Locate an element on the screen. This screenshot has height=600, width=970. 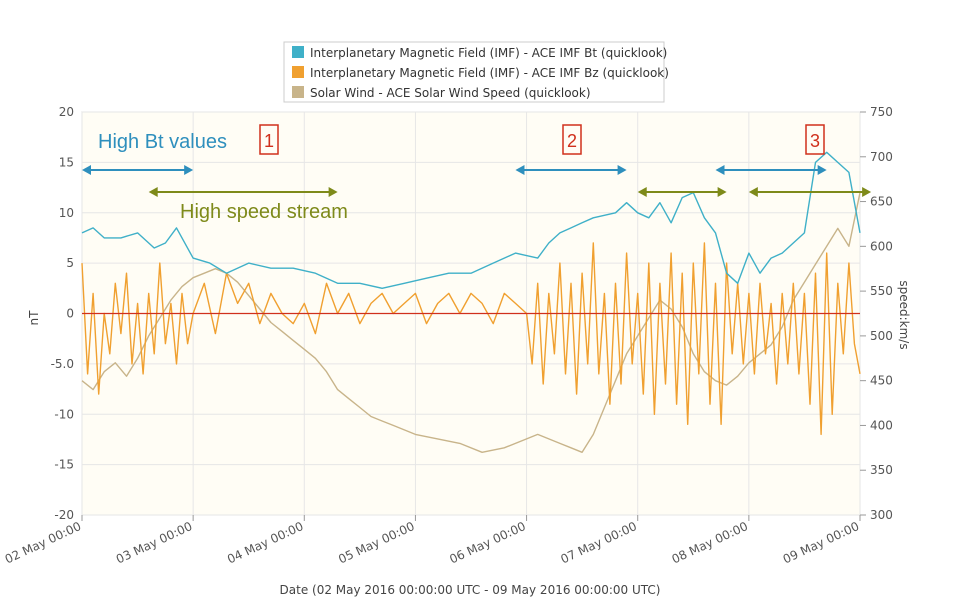
right-tick-label: 300 is located at coordinates (881, 515).